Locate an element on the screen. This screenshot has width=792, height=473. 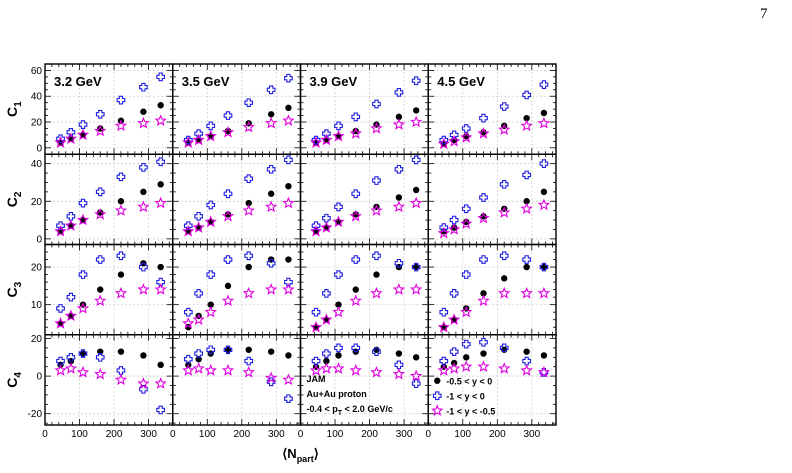
x-tick-label: 100 is located at coordinates (335, 434).